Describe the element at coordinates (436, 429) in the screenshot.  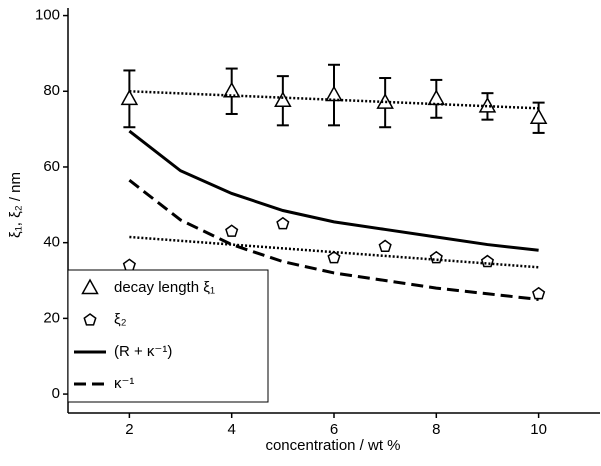
I see `x-tick-label: 8` at that location.